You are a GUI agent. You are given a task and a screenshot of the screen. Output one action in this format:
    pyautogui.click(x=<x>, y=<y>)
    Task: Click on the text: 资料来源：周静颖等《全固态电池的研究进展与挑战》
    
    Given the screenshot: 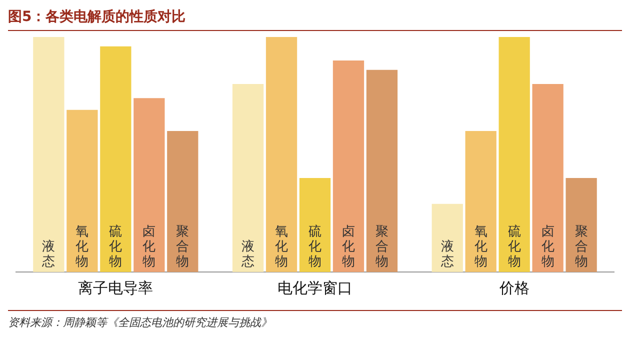 What is the action you would take?
    pyautogui.click(x=140, y=322)
    